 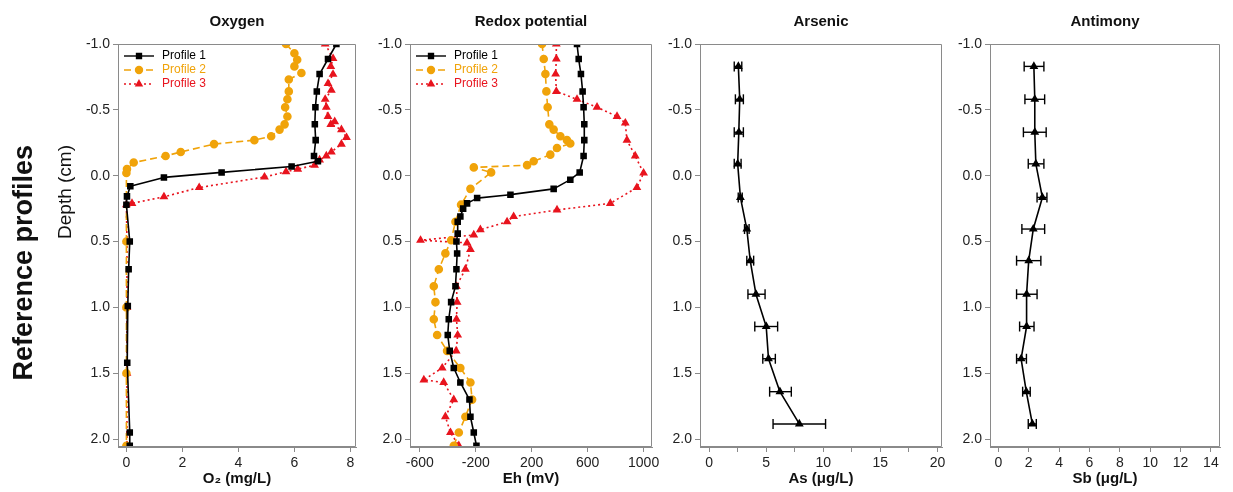 I want to click on x-tick-label: 200, so click(x=532, y=462).